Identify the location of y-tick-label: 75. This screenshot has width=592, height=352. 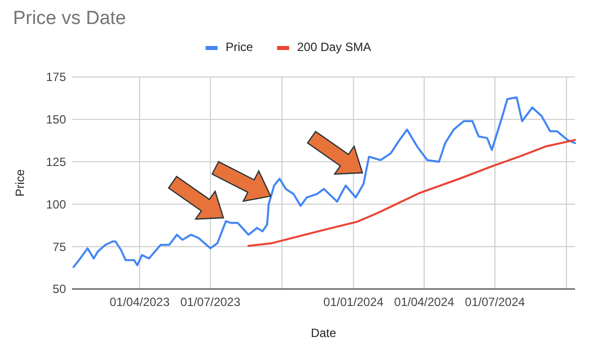
(59, 247).